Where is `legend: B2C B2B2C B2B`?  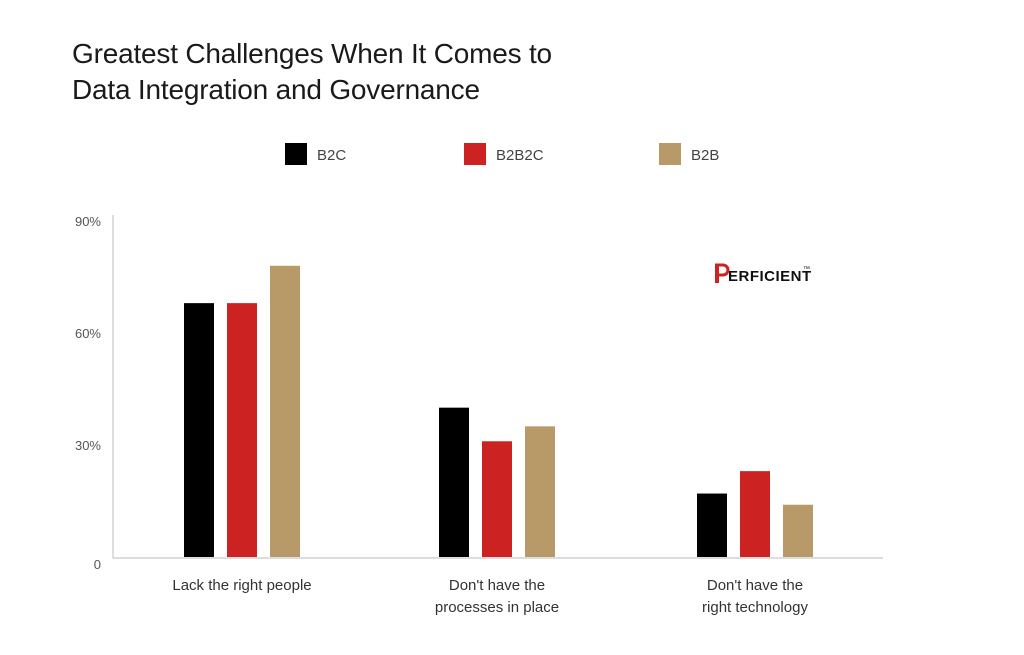 legend: B2C B2B2C B2B is located at coordinates (502, 154).